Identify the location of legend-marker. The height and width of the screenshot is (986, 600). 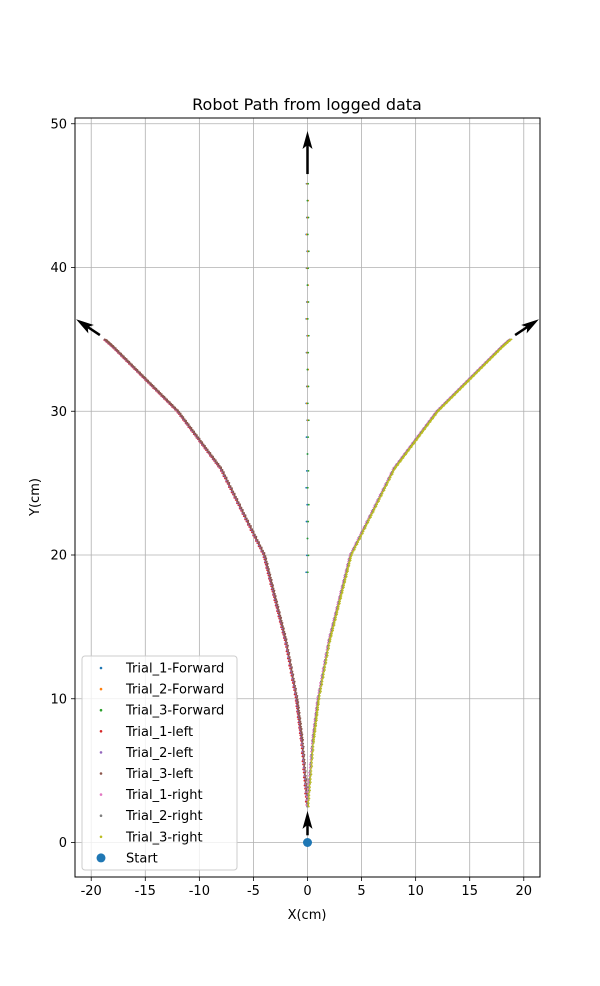
(101, 794).